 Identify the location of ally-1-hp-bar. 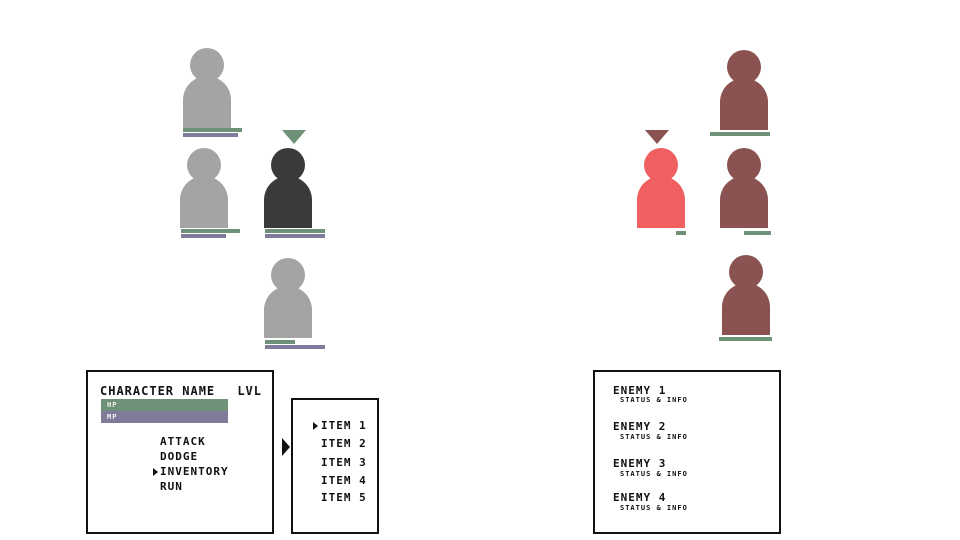
(212, 130).